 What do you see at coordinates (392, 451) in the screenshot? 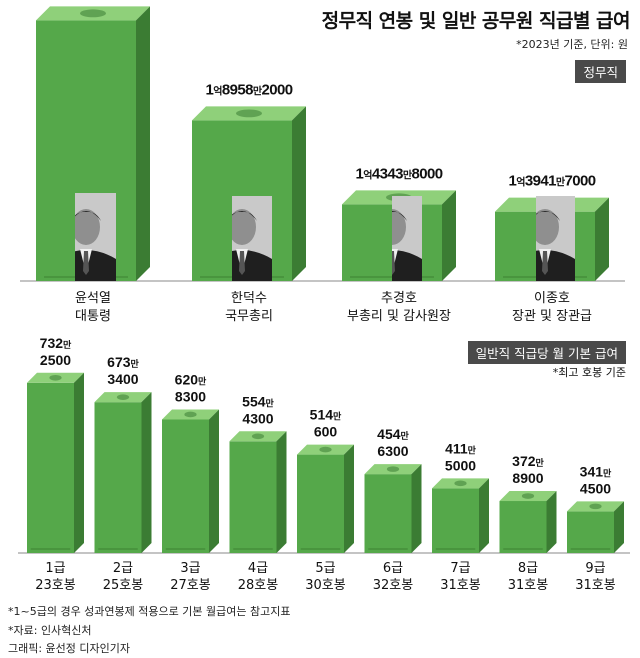
I see `grade-value-rest-6: 6300` at bounding box center [392, 451].